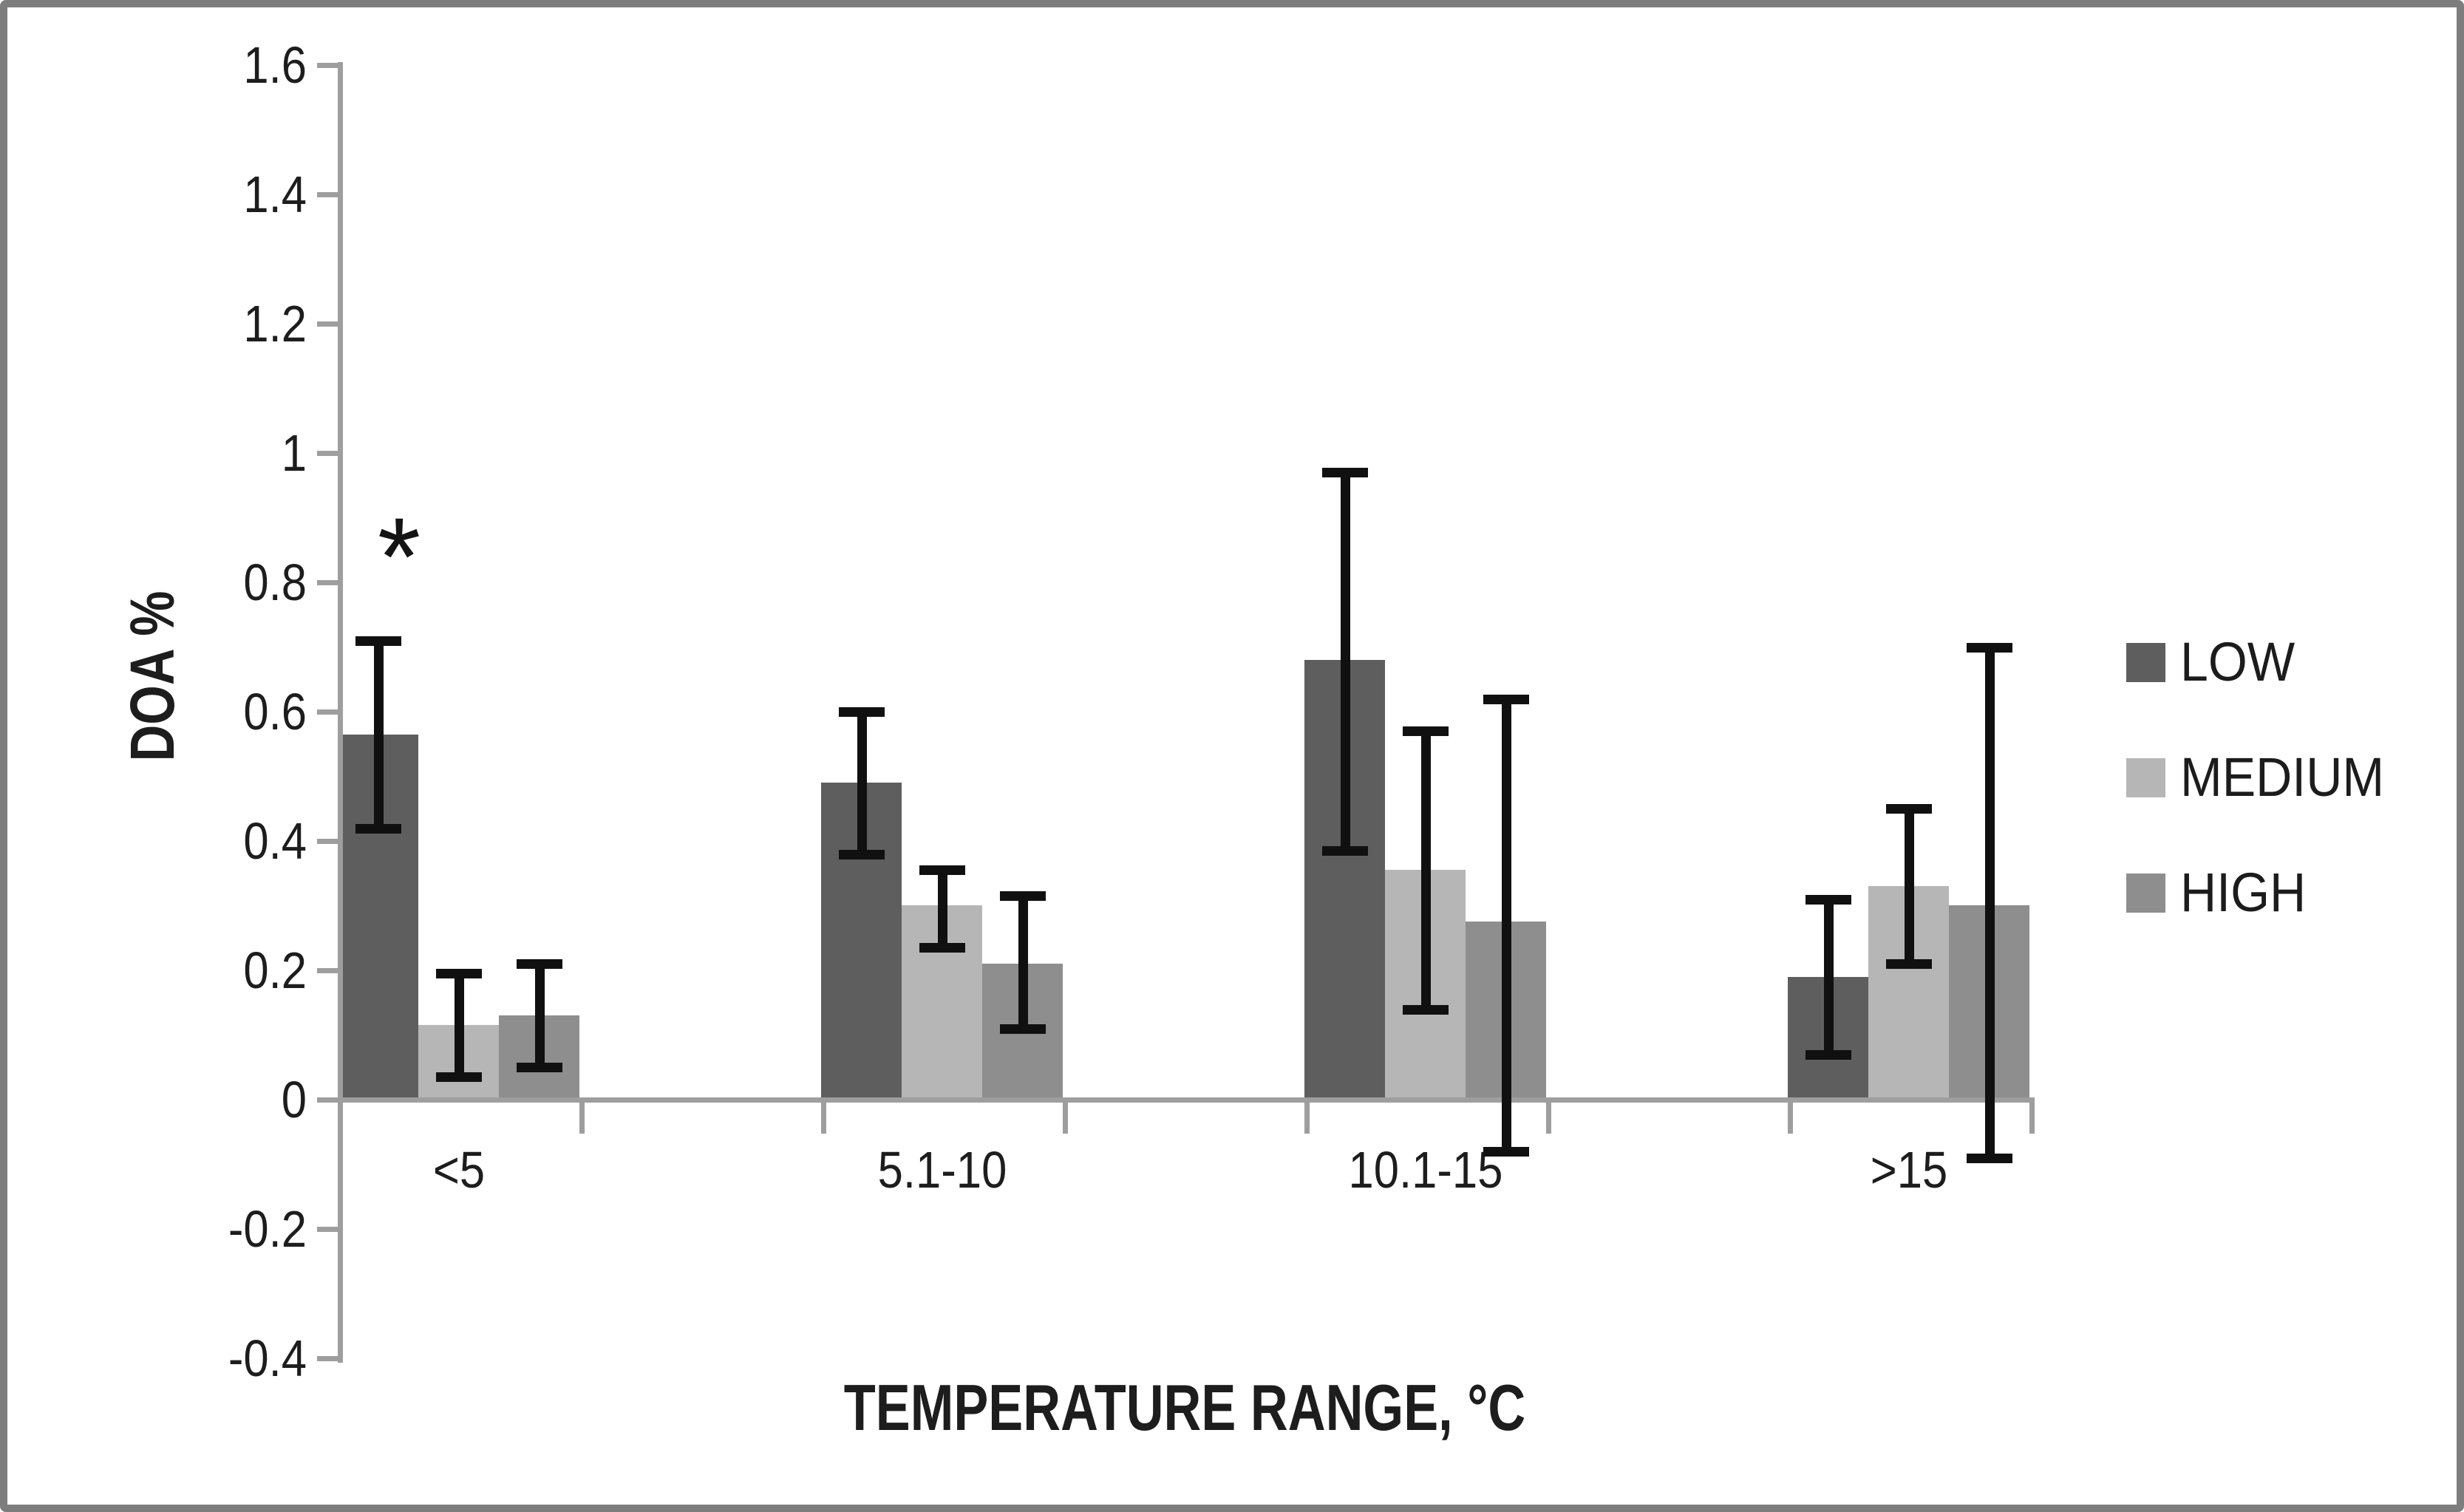 The height and width of the screenshot is (1512, 2464). I want to click on y-tick-0.6, so click(327, 712).